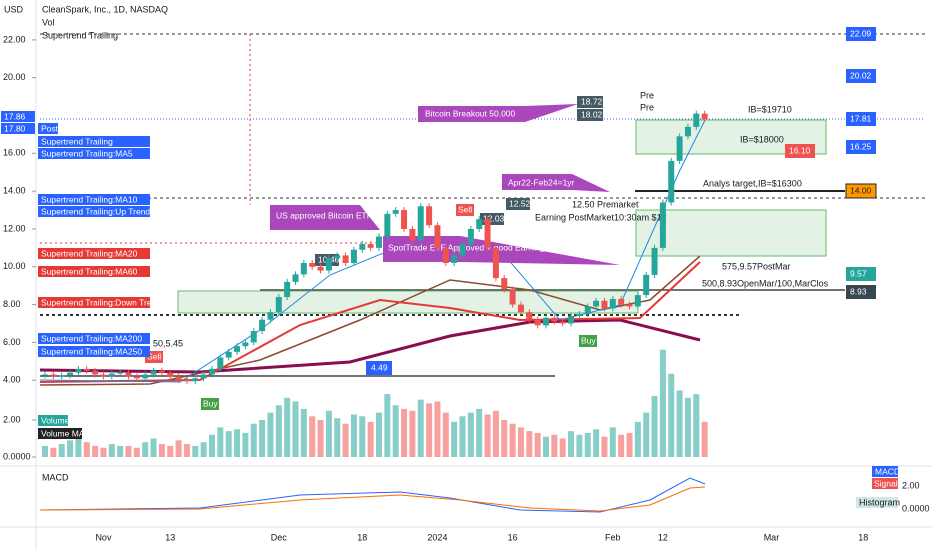 This screenshot has height=550, width=932. I want to click on legend-tag: Volume, so click(55, 420).